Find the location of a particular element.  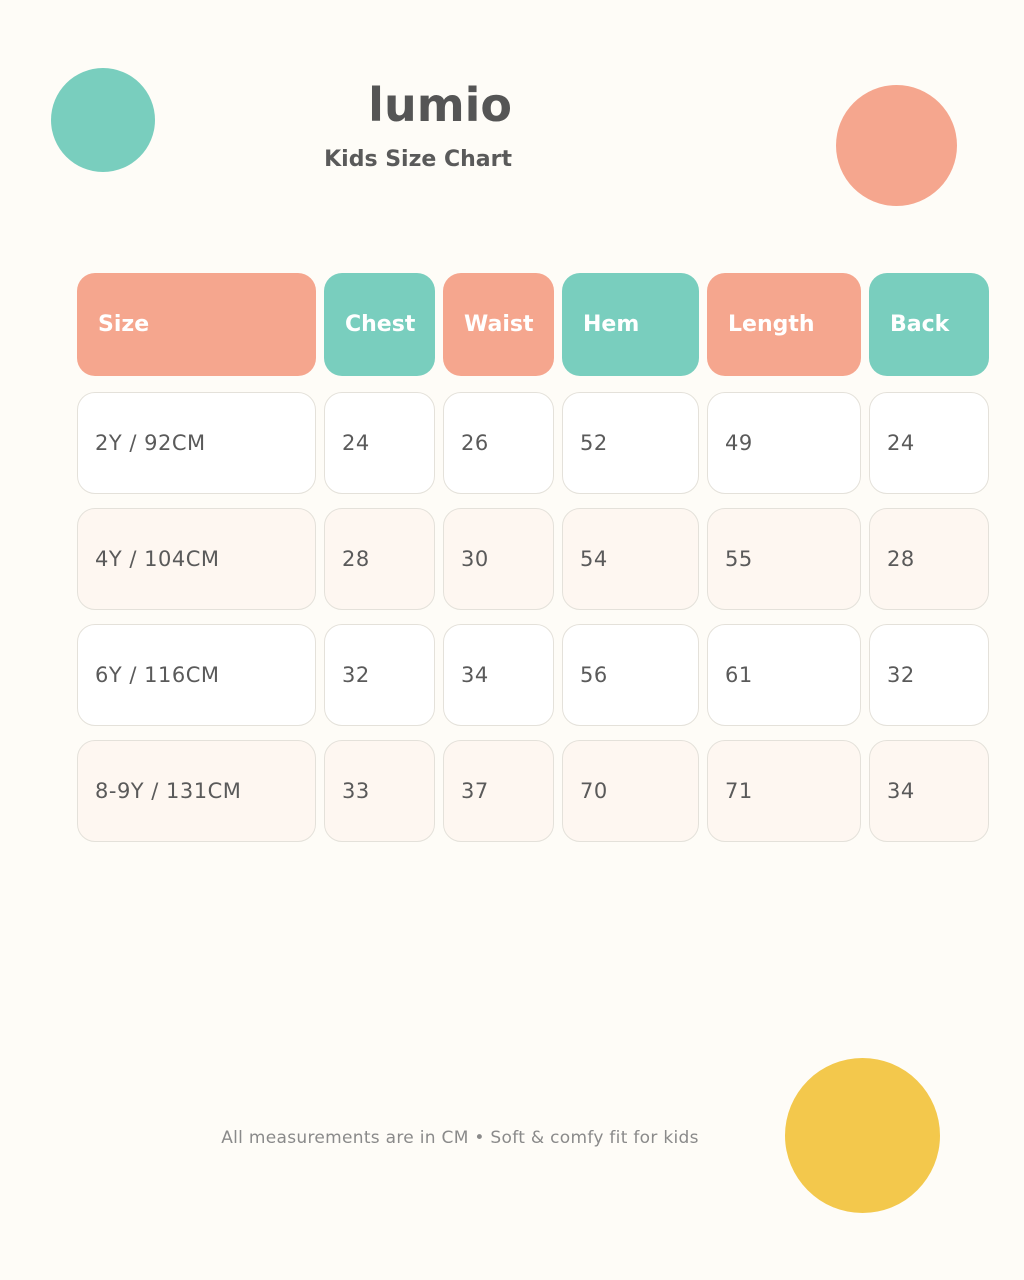

cell-back: 28 is located at coordinates (929, 559).